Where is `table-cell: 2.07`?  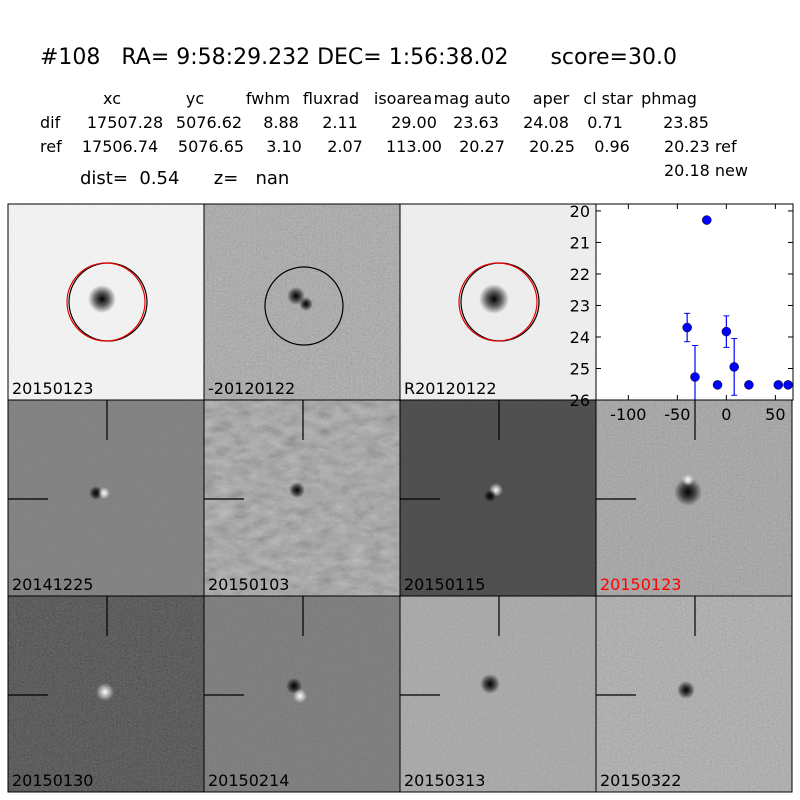
table-cell: 2.07 is located at coordinates (345, 146).